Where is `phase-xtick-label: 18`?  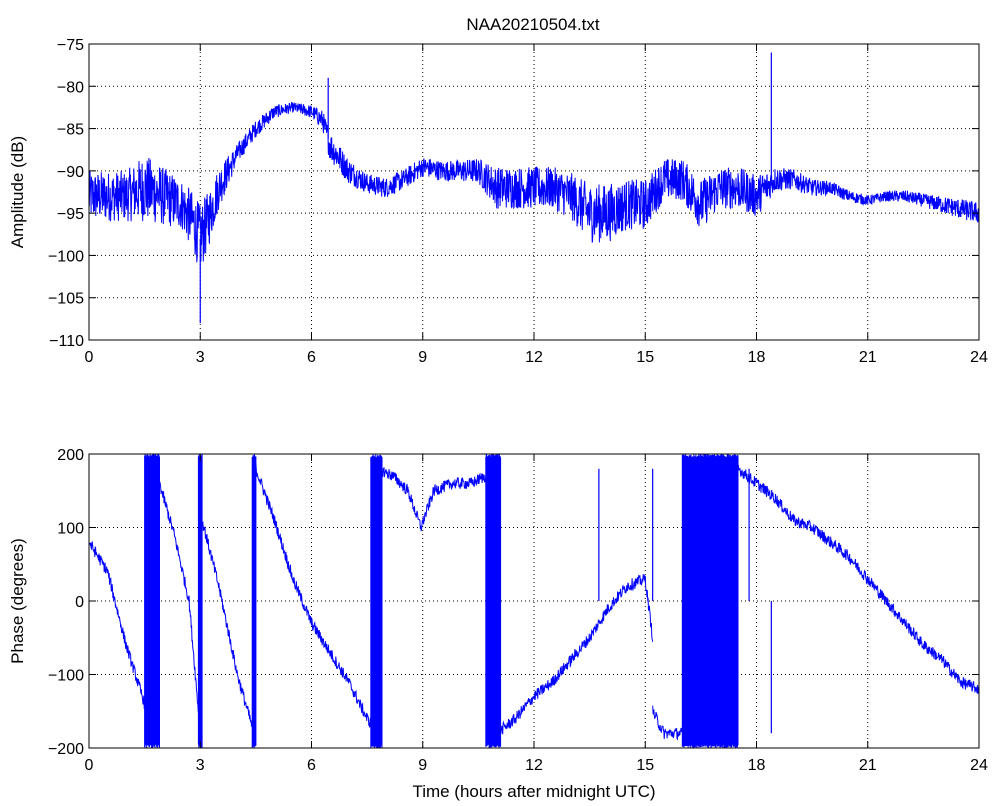 phase-xtick-label: 18 is located at coordinates (757, 765).